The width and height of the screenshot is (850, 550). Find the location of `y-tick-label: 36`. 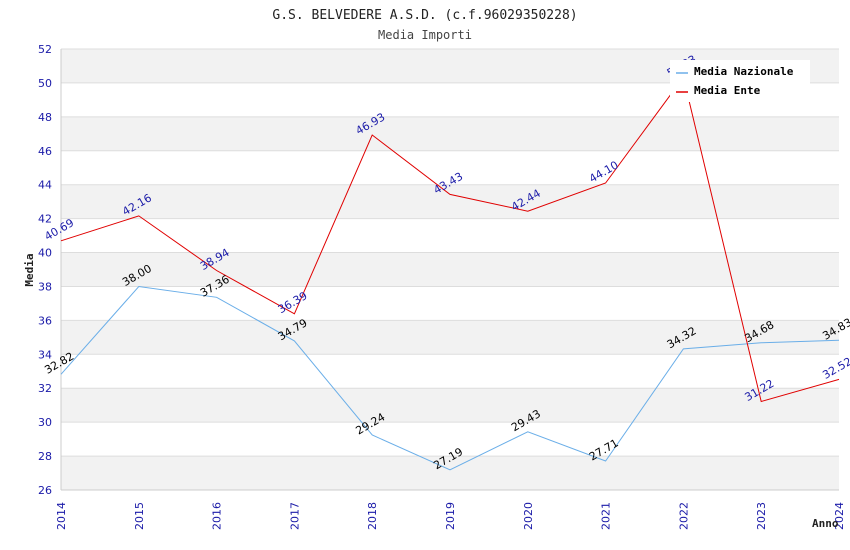

y-tick-label: 36 is located at coordinates (45, 320).